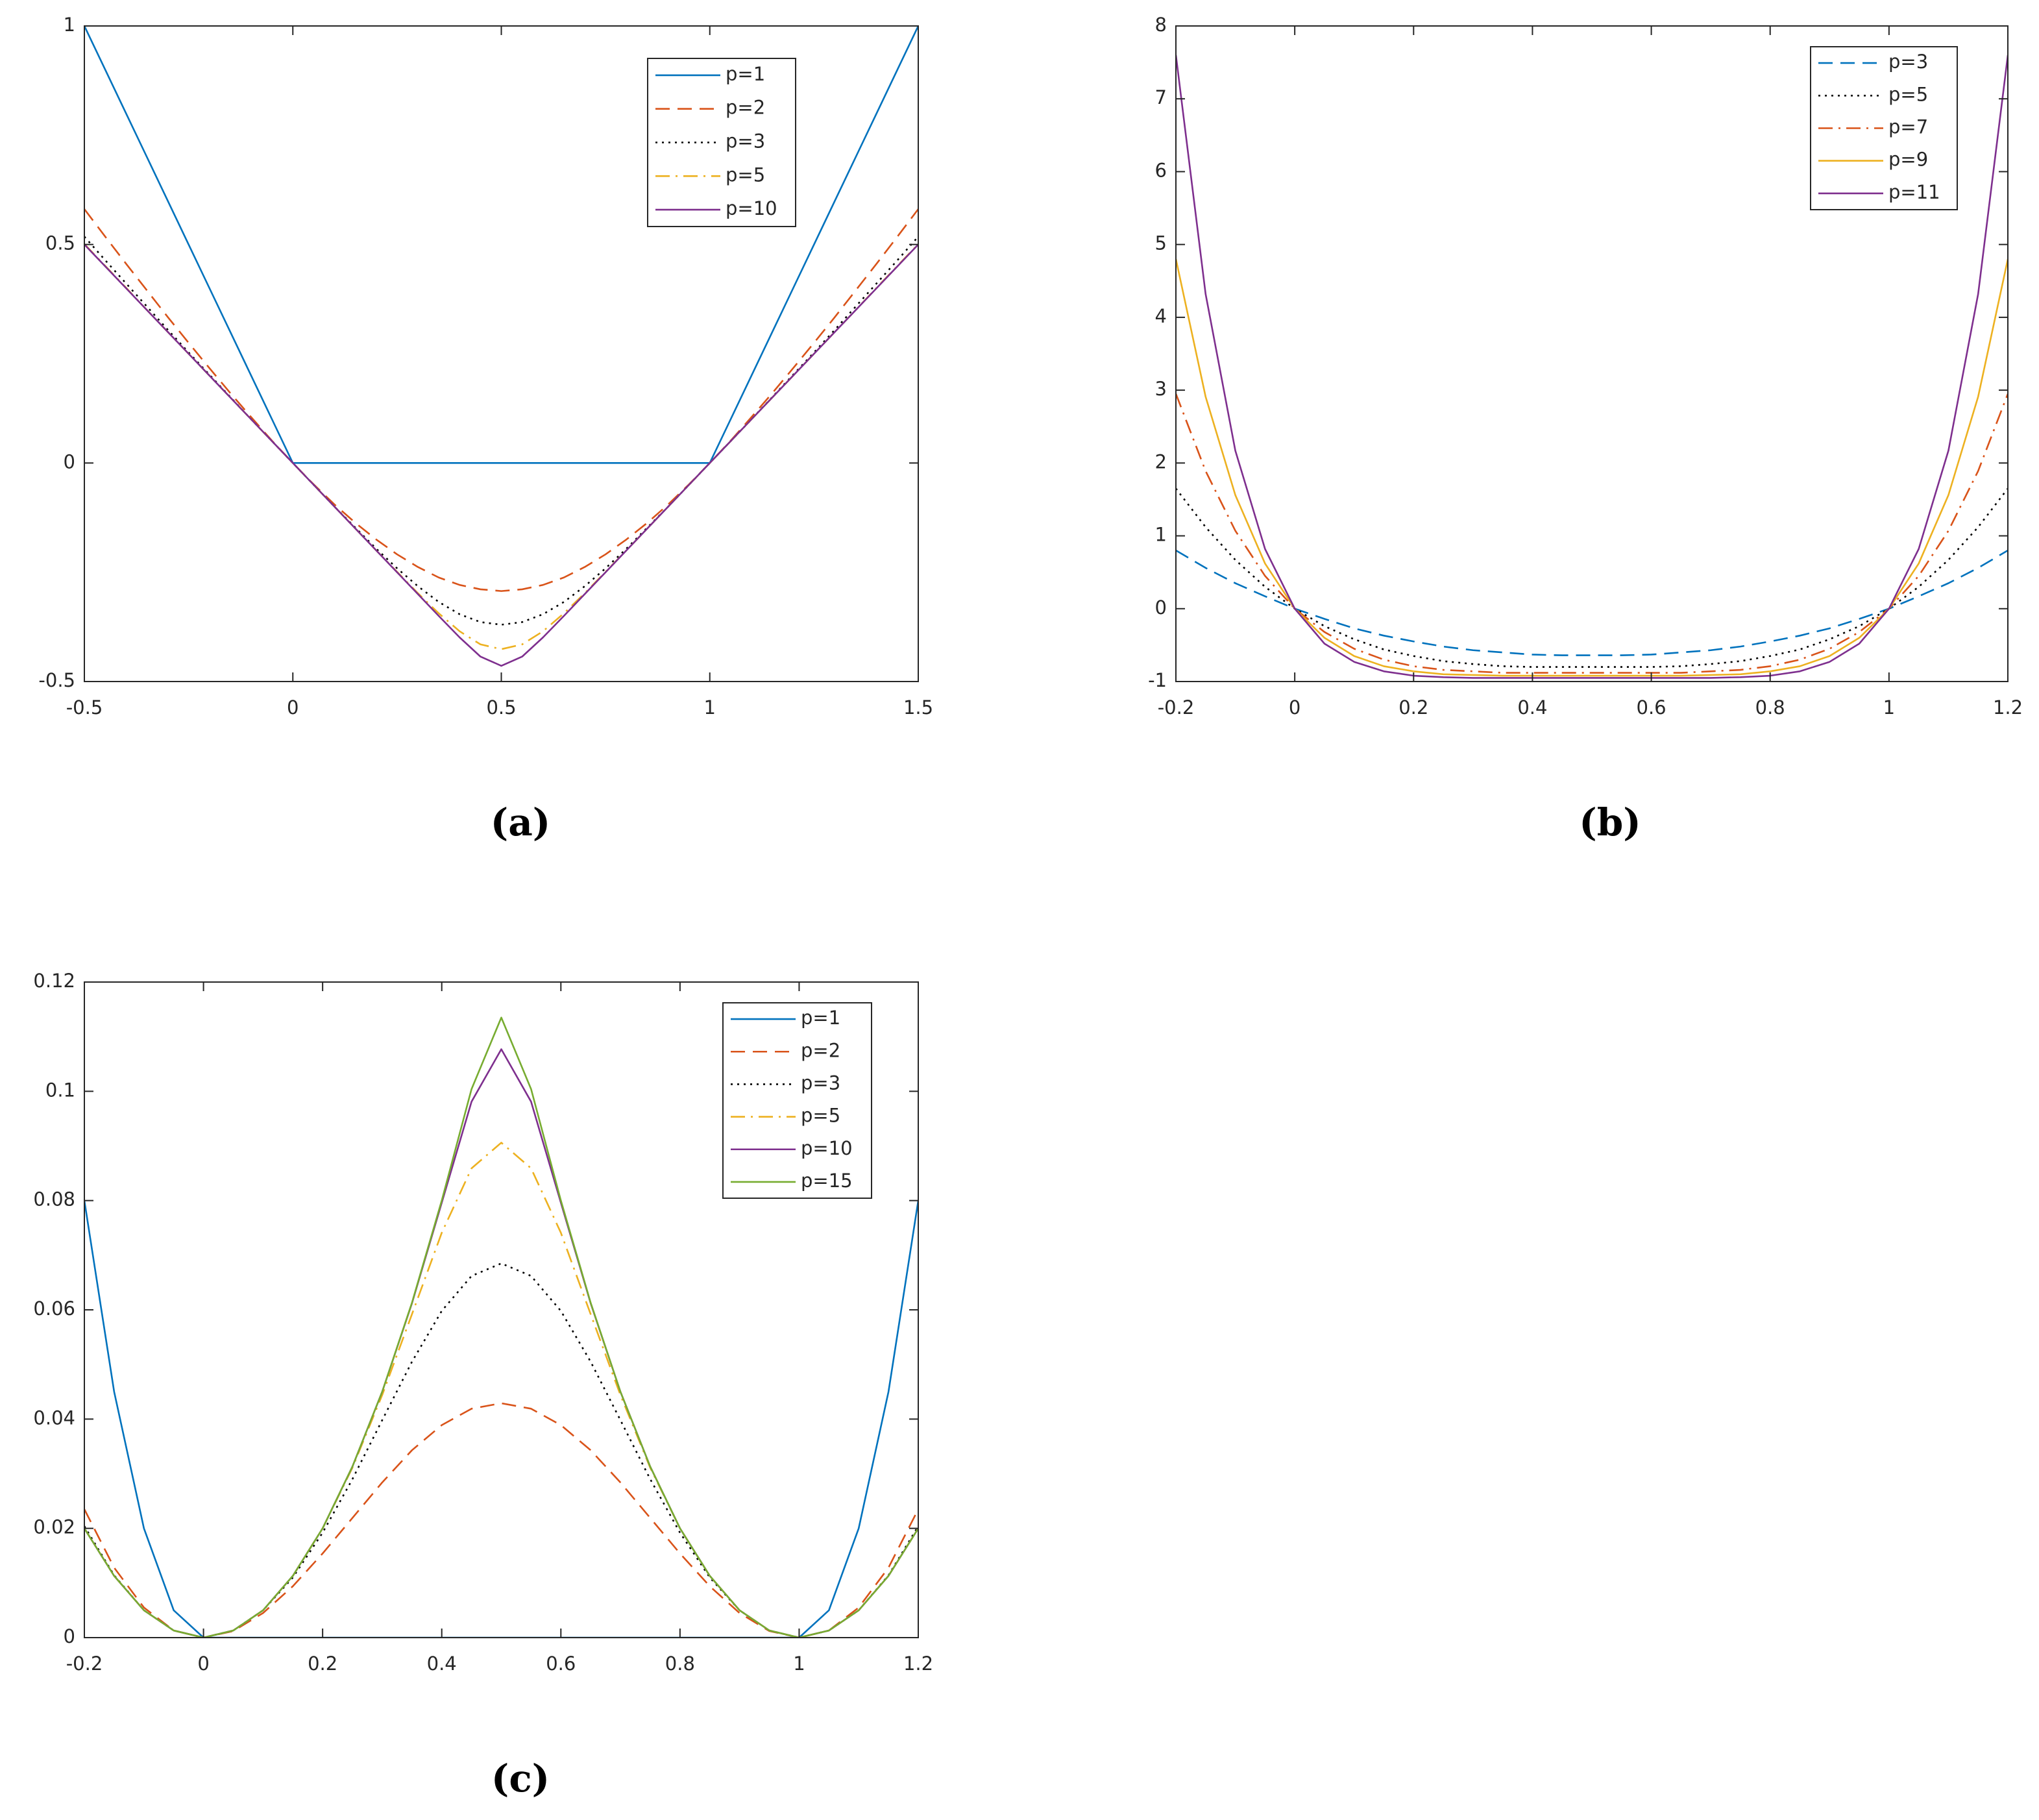 This screenshot has height=1820, width=2039. What do you see at coordinates (60, 243) in the screenshot?
I see `y-tick-label: 0.5` at bounding box center [60, 243].